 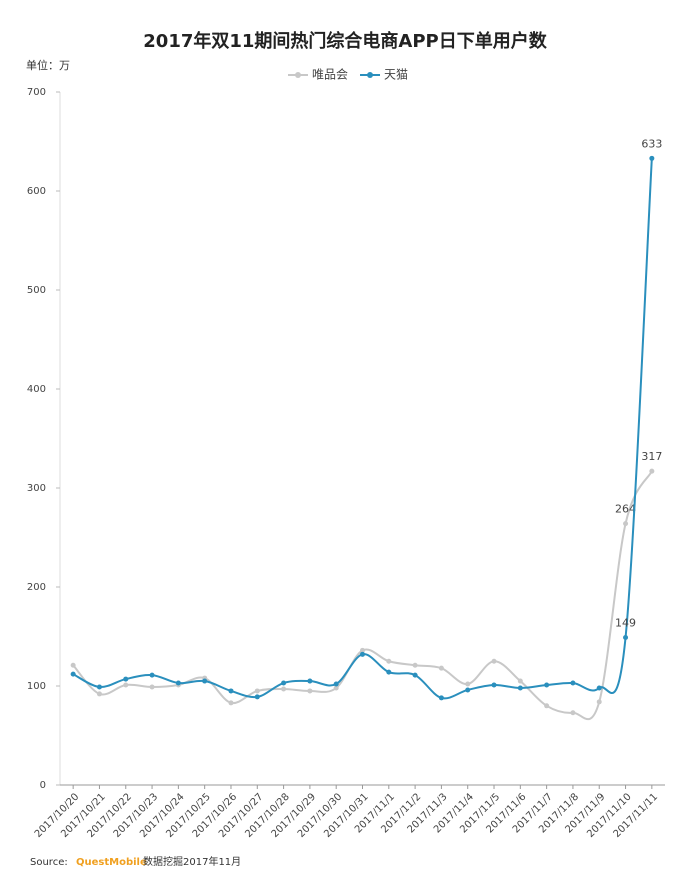 I want to click on chart-title: 2017年双11期间热门综合电商APP日下单用户数, so click(x=345, y=41).